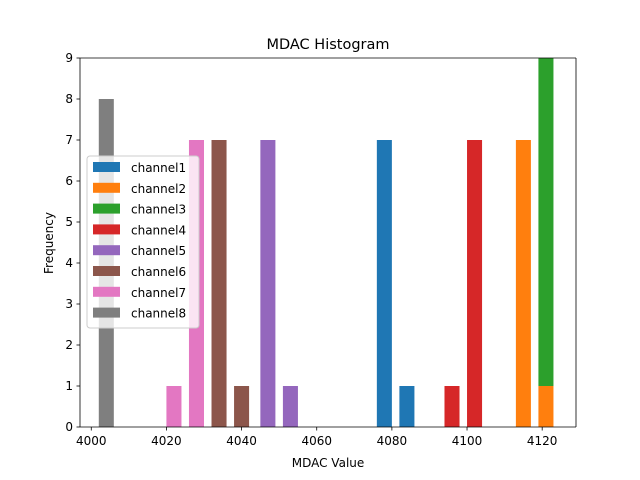 The height and width of the screenshot is (480, 640). What do you see at coordinates (69, 386) in the screenshot?
I see `y-tick-label: 1` at bounding box center [69, 386].